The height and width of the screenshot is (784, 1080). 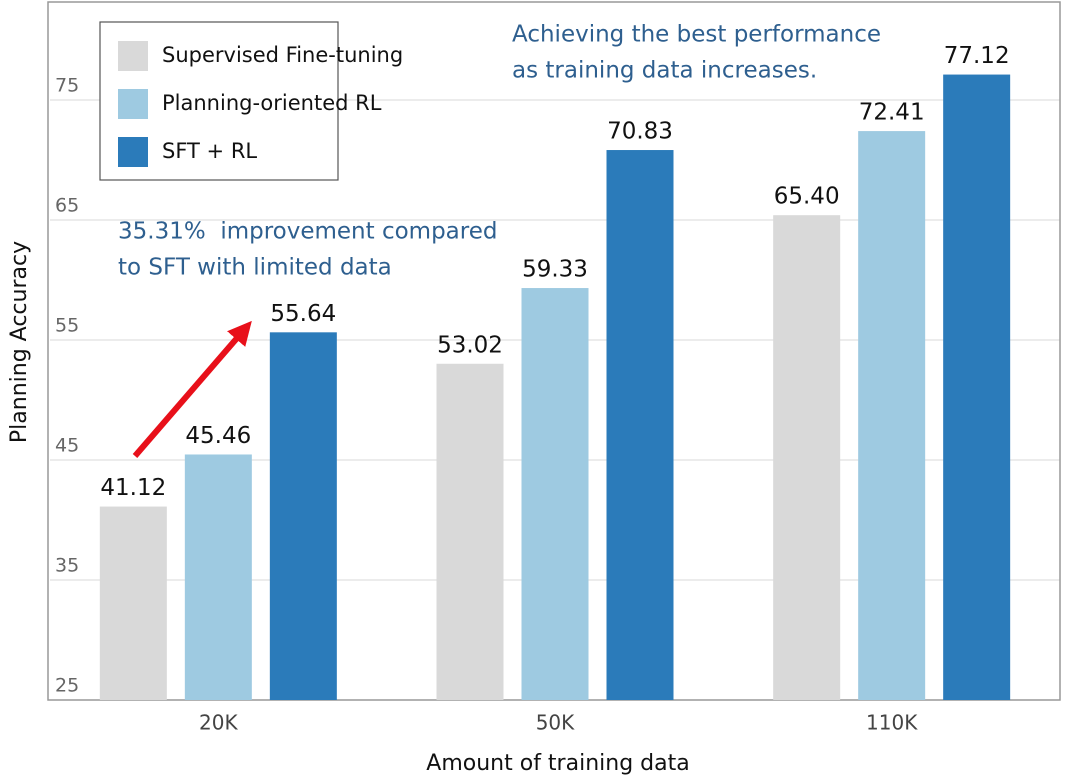 I want to click on value-label: 55.64, so click(x=303, y=314).